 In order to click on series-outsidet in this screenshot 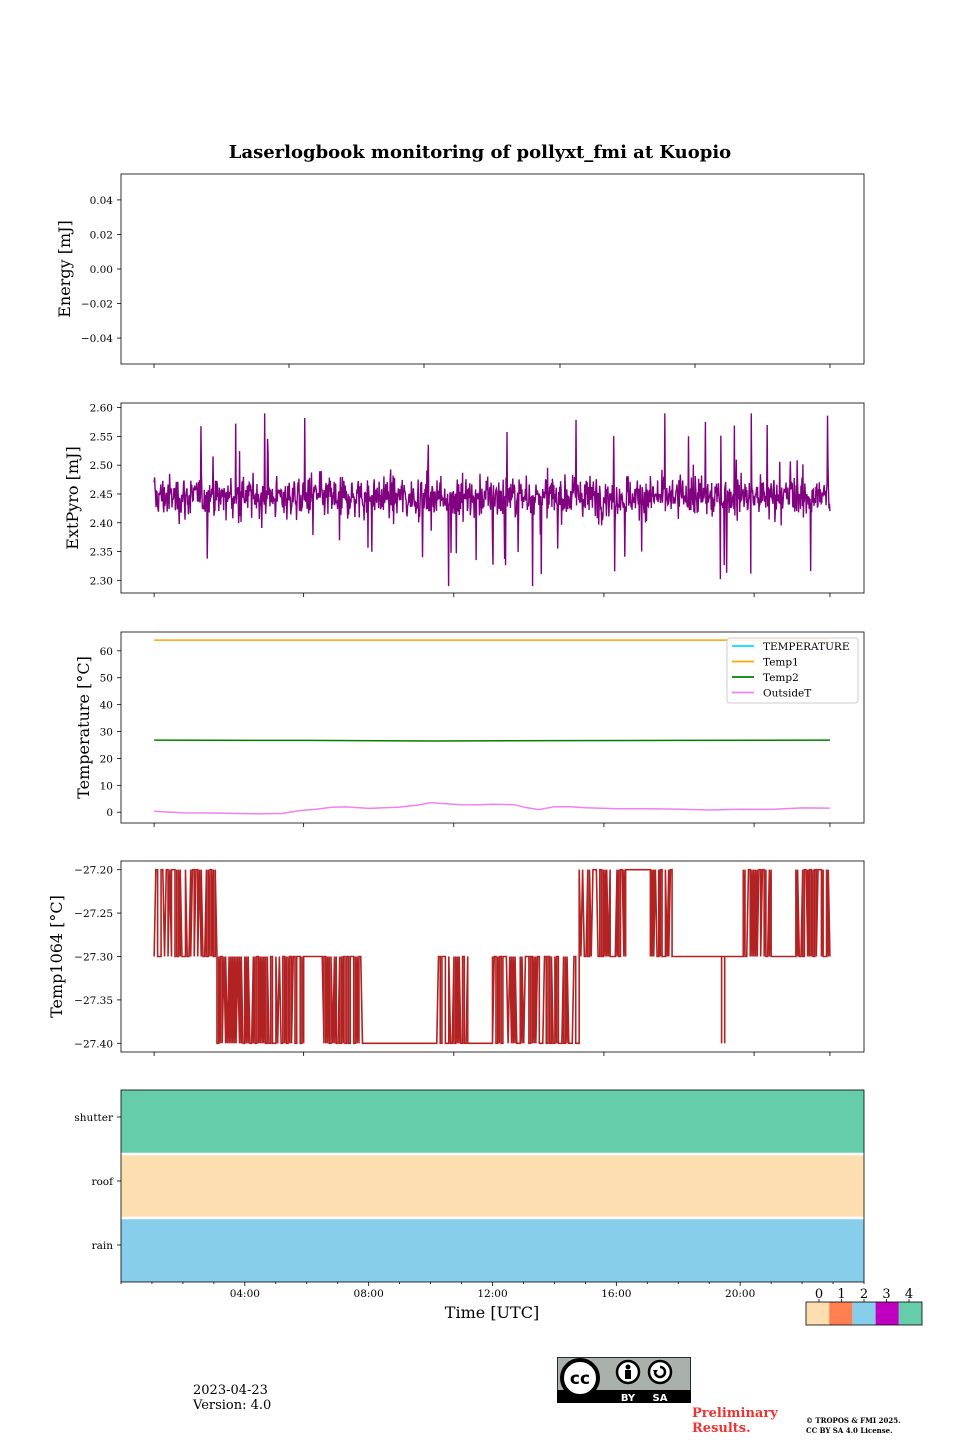, I will do `click(492, 808)`.